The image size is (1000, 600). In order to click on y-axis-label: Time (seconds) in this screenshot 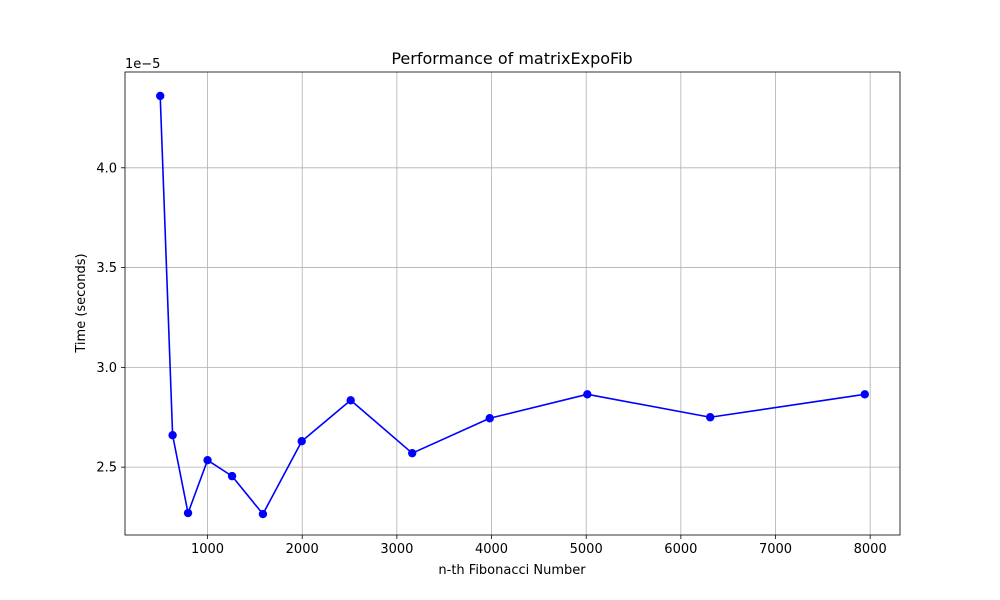, I will do `click(81, 303)`.